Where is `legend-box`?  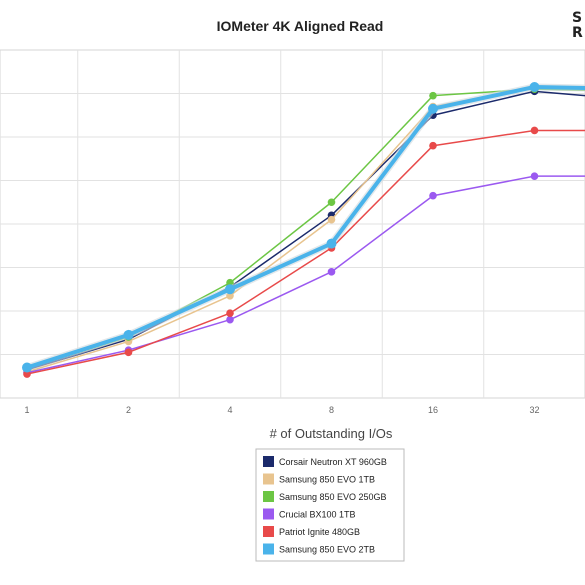 legend-box is located at coordinates (330, 505).